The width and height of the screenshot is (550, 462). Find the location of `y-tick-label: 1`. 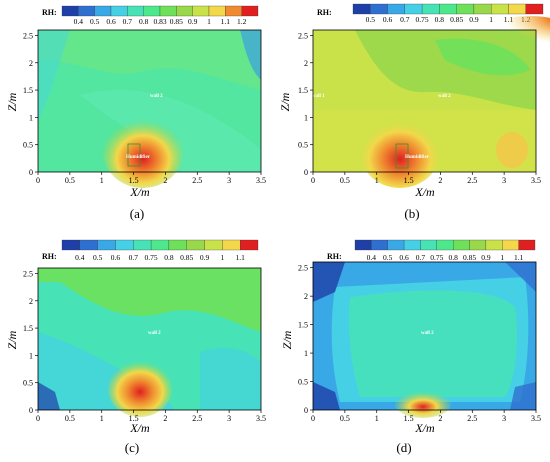

y-tick-label: 1 is located at coordinates (31, 117).